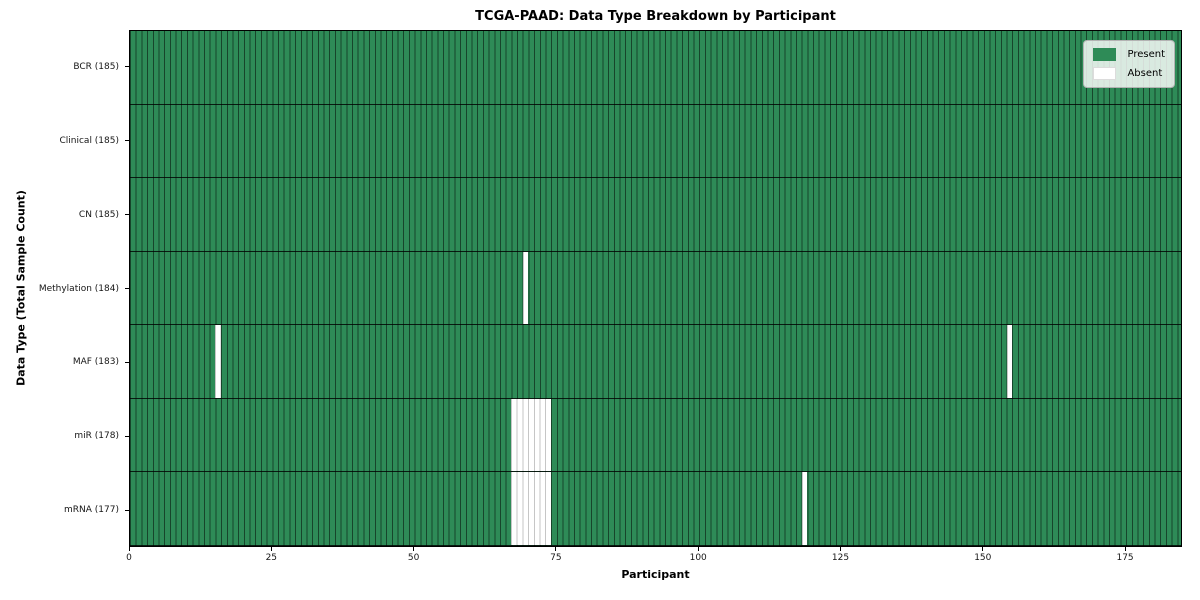 This screenshot has width=1200, height=600. I want to click on x-tick-label-125: 125, so click(840, 558).